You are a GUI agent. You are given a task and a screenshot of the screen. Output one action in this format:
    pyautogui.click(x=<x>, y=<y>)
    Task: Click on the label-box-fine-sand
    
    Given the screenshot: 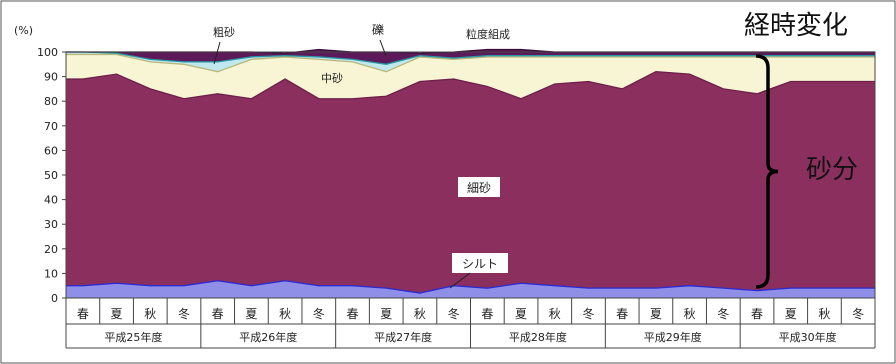 What is the action you would take?
    pyautogui.click(x=479, y=187)
    